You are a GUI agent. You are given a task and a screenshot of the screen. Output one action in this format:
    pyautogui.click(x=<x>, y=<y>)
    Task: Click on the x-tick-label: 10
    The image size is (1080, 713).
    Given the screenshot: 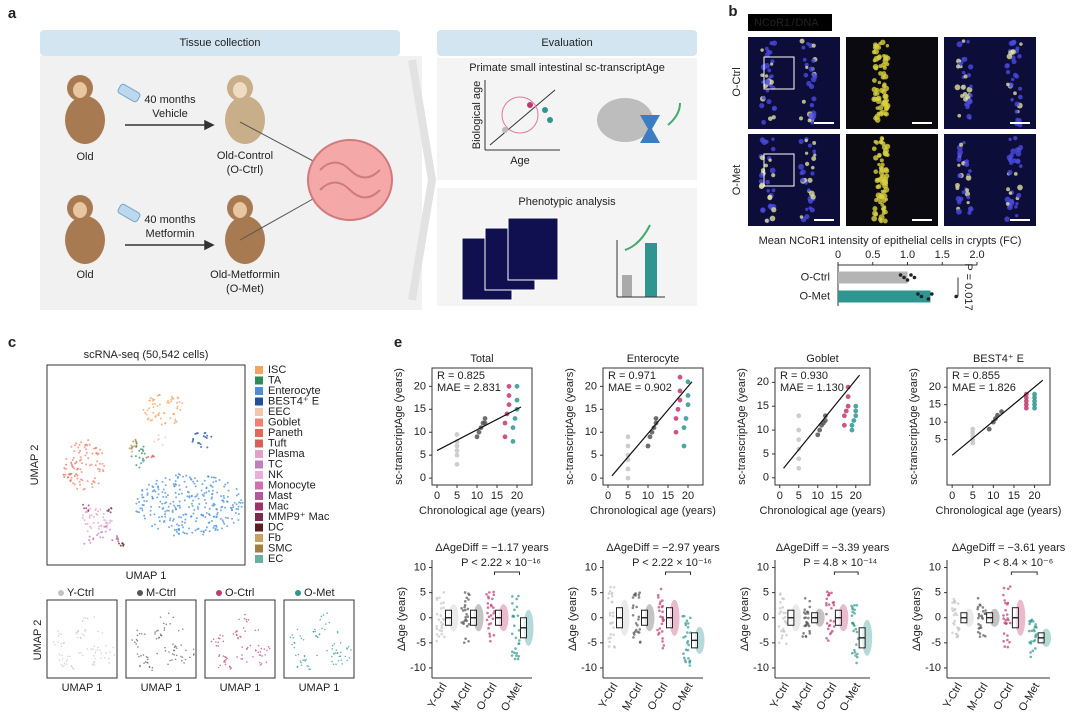 What is the action you would take?
    pyautogui.click(x=818, y=496)
    